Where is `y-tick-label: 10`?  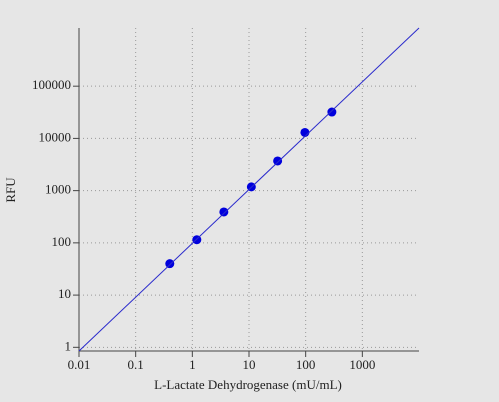 y-tick-label: 10 is located at coordinates (64, 293).